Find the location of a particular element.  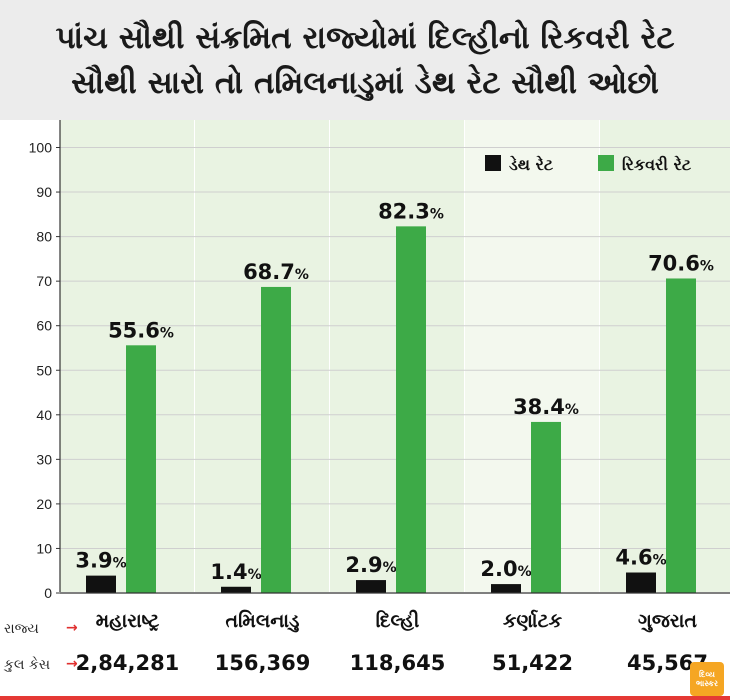

state-name: ગુજરાત is located at coordinates (667, 621).